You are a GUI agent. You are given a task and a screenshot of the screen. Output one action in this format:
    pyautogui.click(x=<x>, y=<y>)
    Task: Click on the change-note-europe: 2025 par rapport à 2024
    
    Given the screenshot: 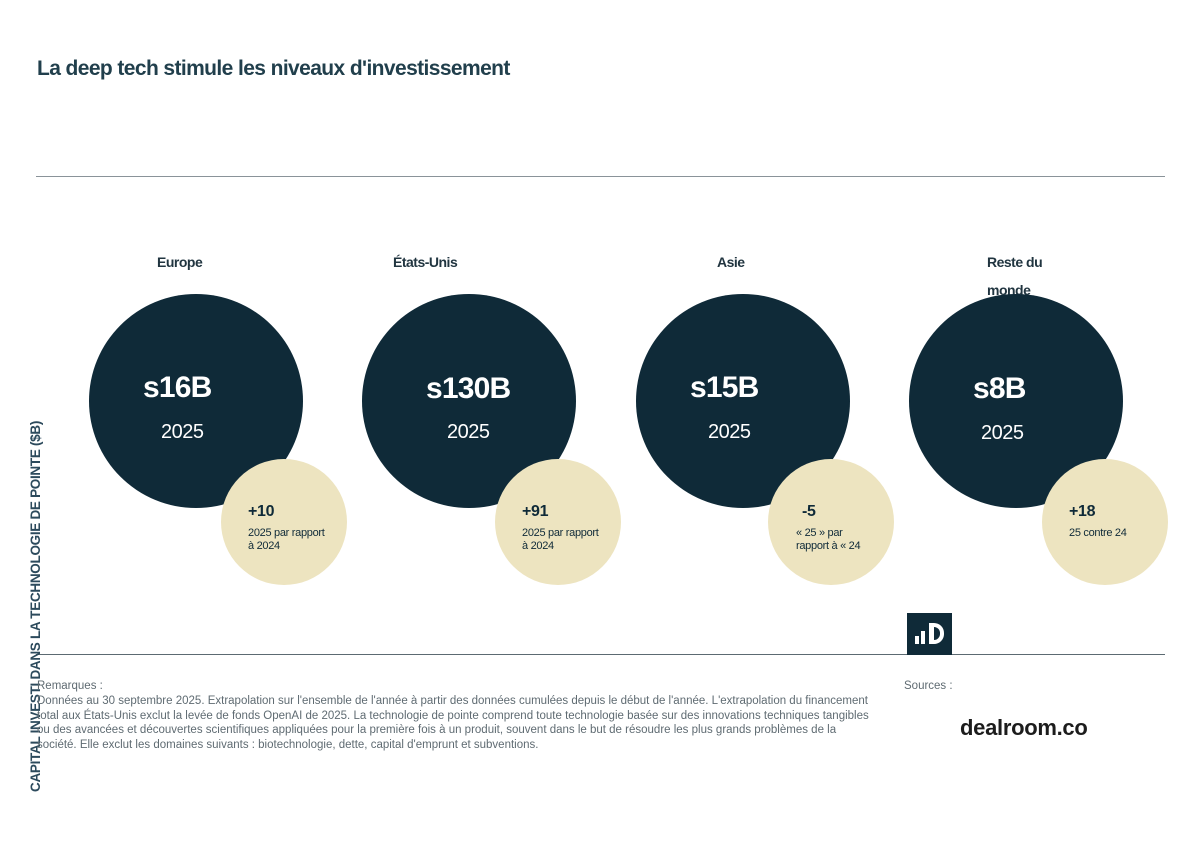 What is the action you would take?
    pyautogui.click(x=286, y=539)
    